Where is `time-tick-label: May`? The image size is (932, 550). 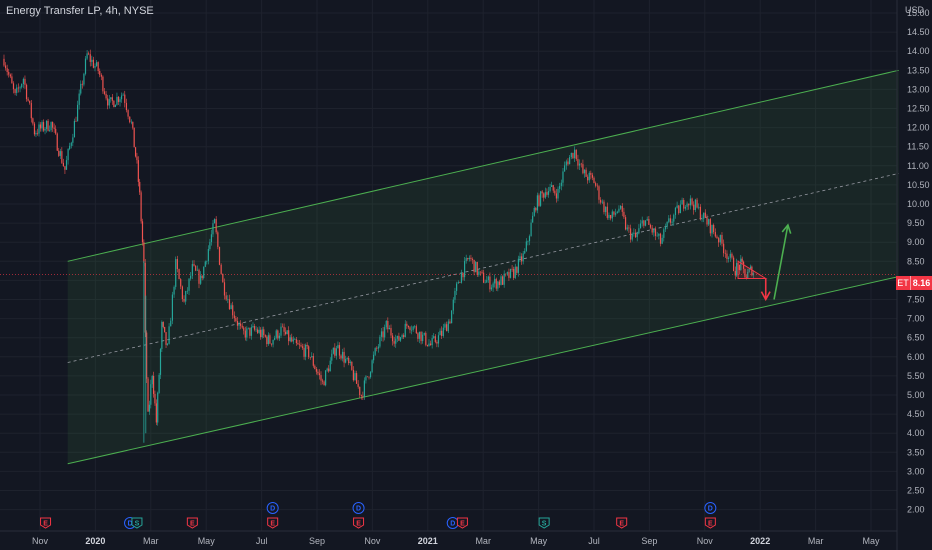
time-tick-label: May is located at coordinates (539, 541).